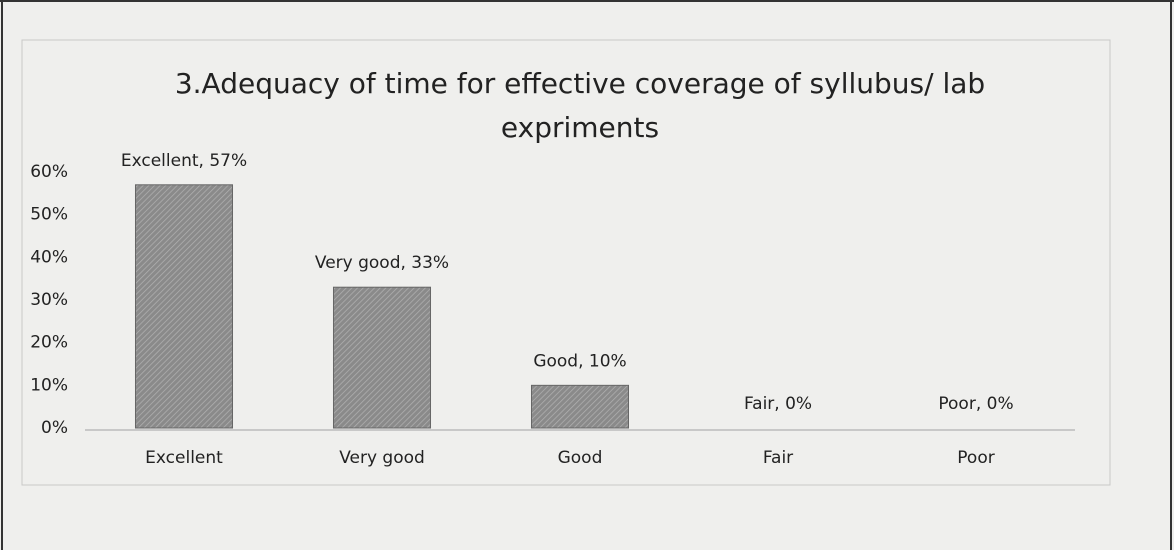  I want to click on data-label: Excellent, 57%, so click(184, 161).